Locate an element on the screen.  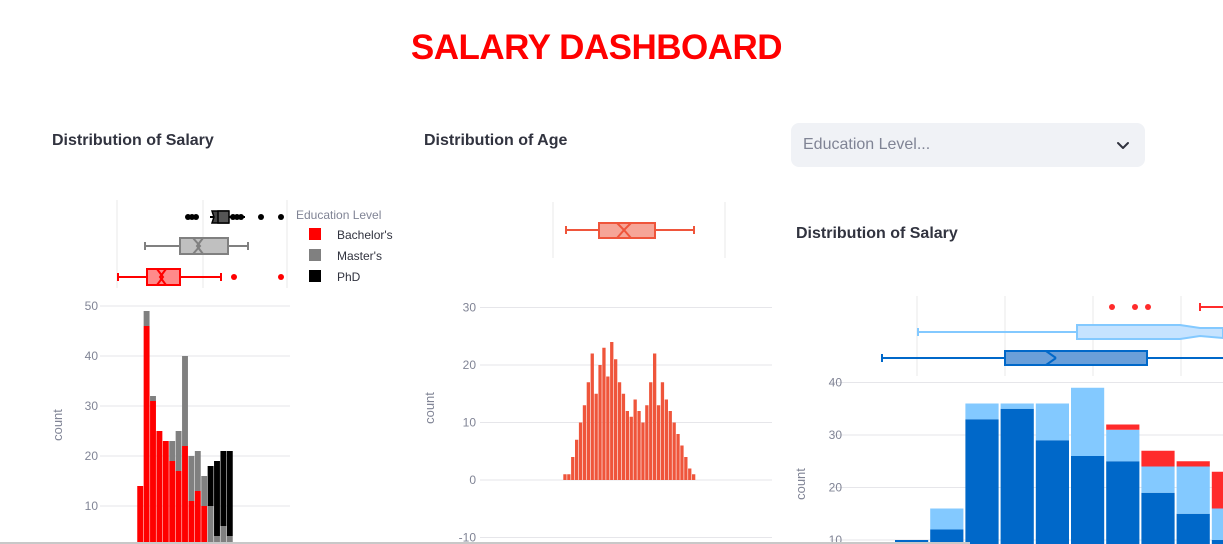
legend-swatch-bachelors is located at coordinates (315, 234).